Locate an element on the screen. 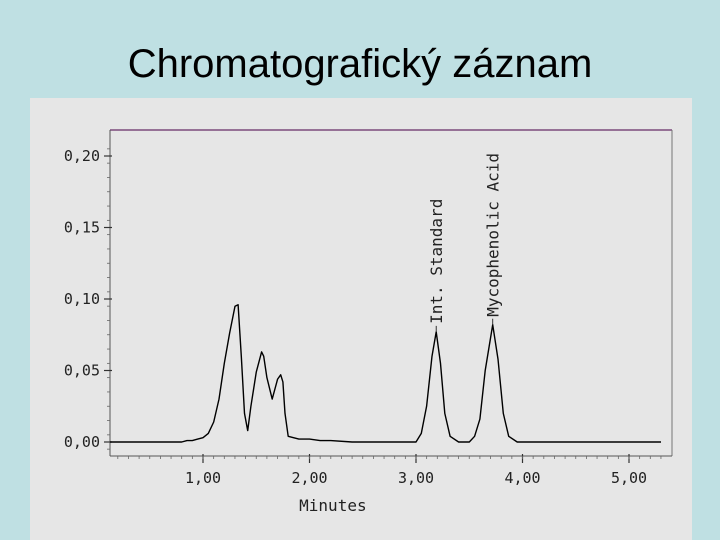 This screenshot has height=540, width=720. x-tick-label: 5,00 is located at coordinates (629, 478).